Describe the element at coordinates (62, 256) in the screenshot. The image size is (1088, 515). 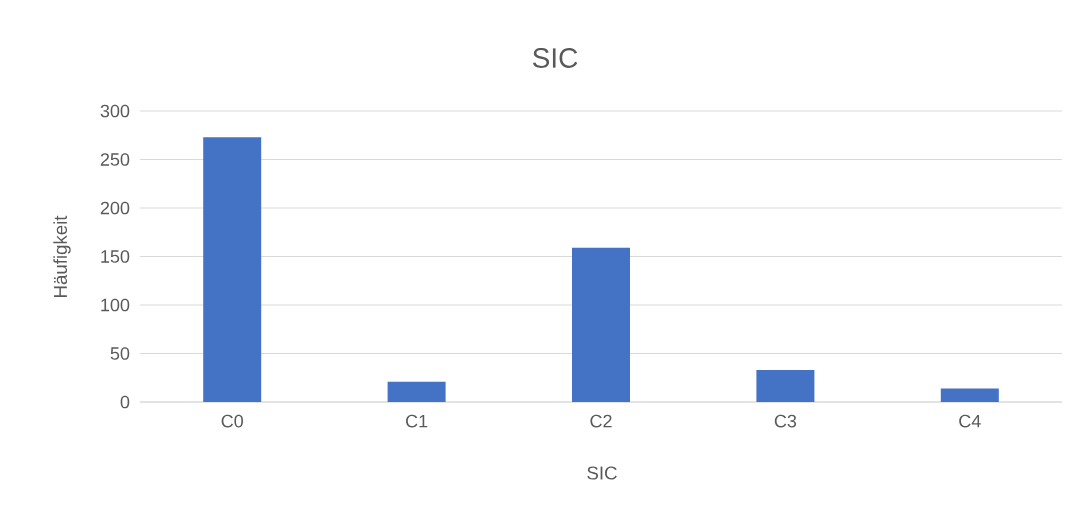
I see `y-axis-title: Häufigkeit` at that location.